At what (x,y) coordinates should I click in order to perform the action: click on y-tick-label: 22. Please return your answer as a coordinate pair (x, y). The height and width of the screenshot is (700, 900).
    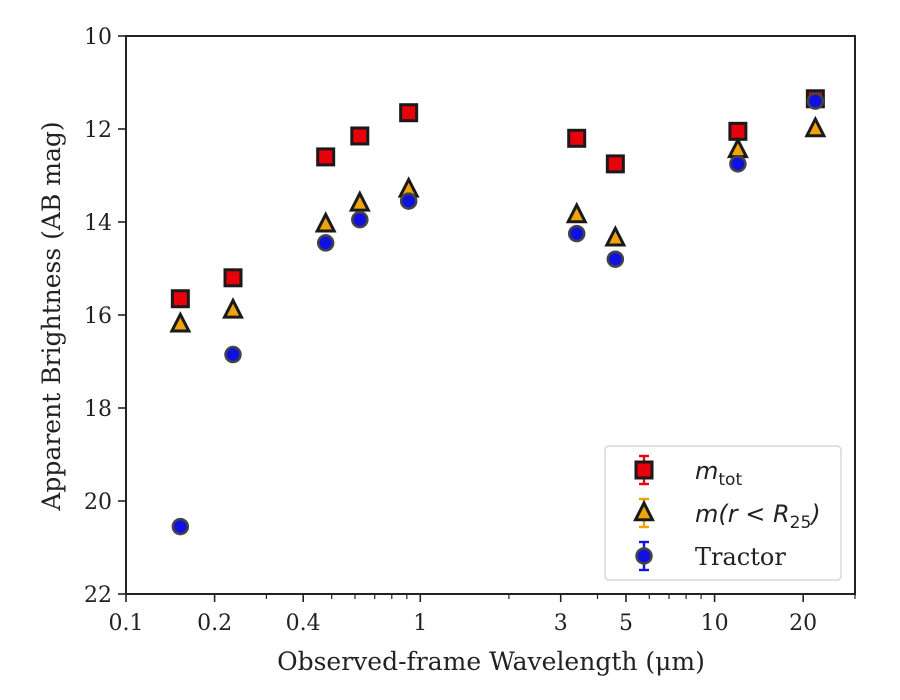
    Looking at the image, I should click on (98, 595).